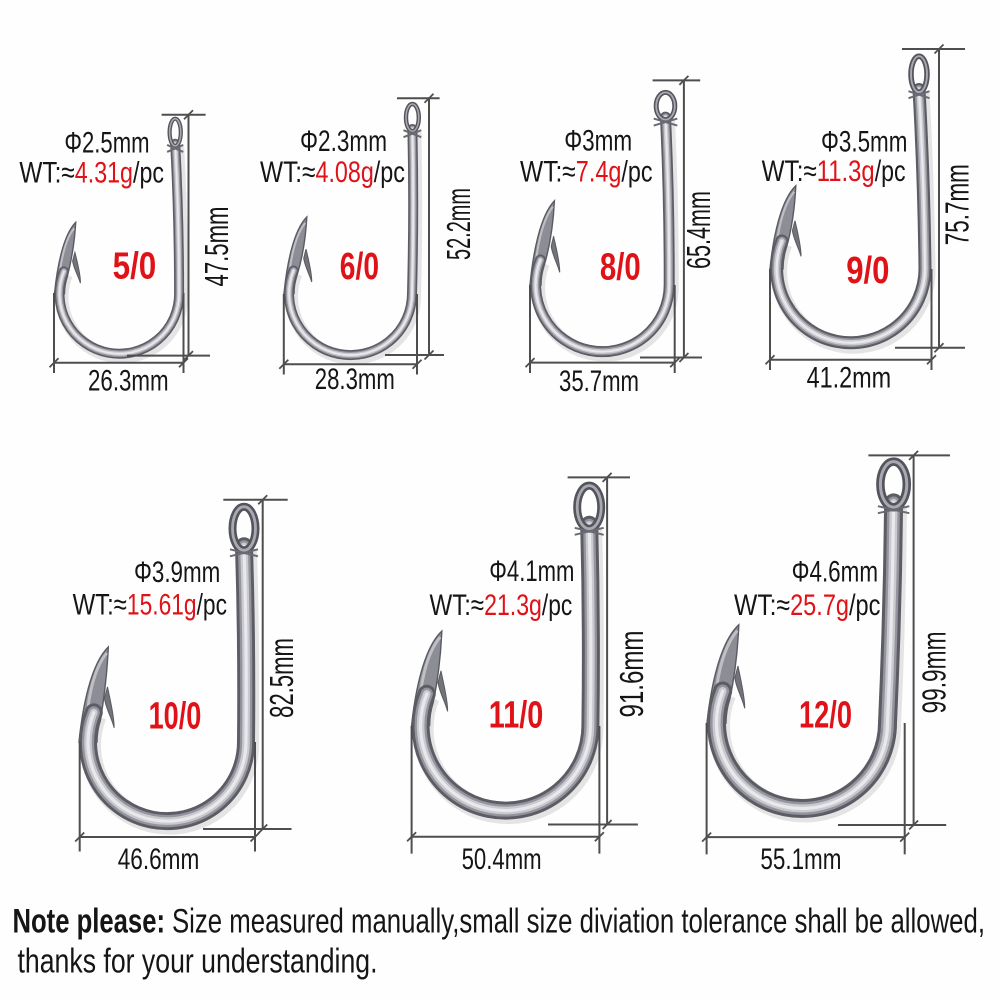 The height and width of the screenshot is (1005, 1000). What do you see at coordinates (89, 922) in the screenshot?
I see `svg-text: Note please:` at bounding box center [89, 922].